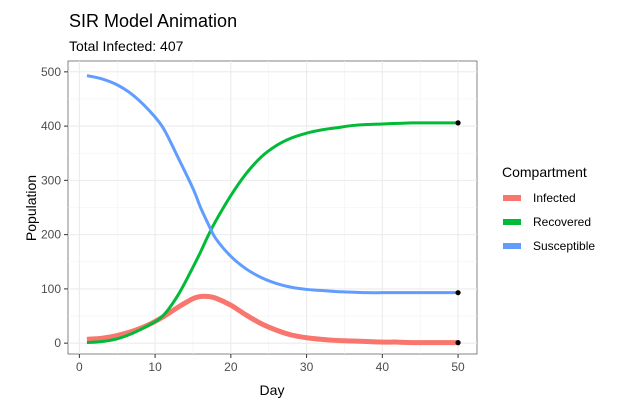  What do you see at coordinates (548, 208) in the screenshot?
I see `legend: Compartment Infected Recovered Susceptible` at bounding box center [548, 208].